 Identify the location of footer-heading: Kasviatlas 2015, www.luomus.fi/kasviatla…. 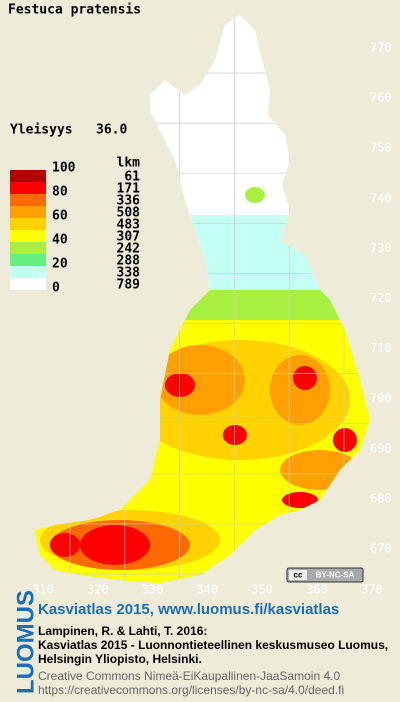
(188, 609).